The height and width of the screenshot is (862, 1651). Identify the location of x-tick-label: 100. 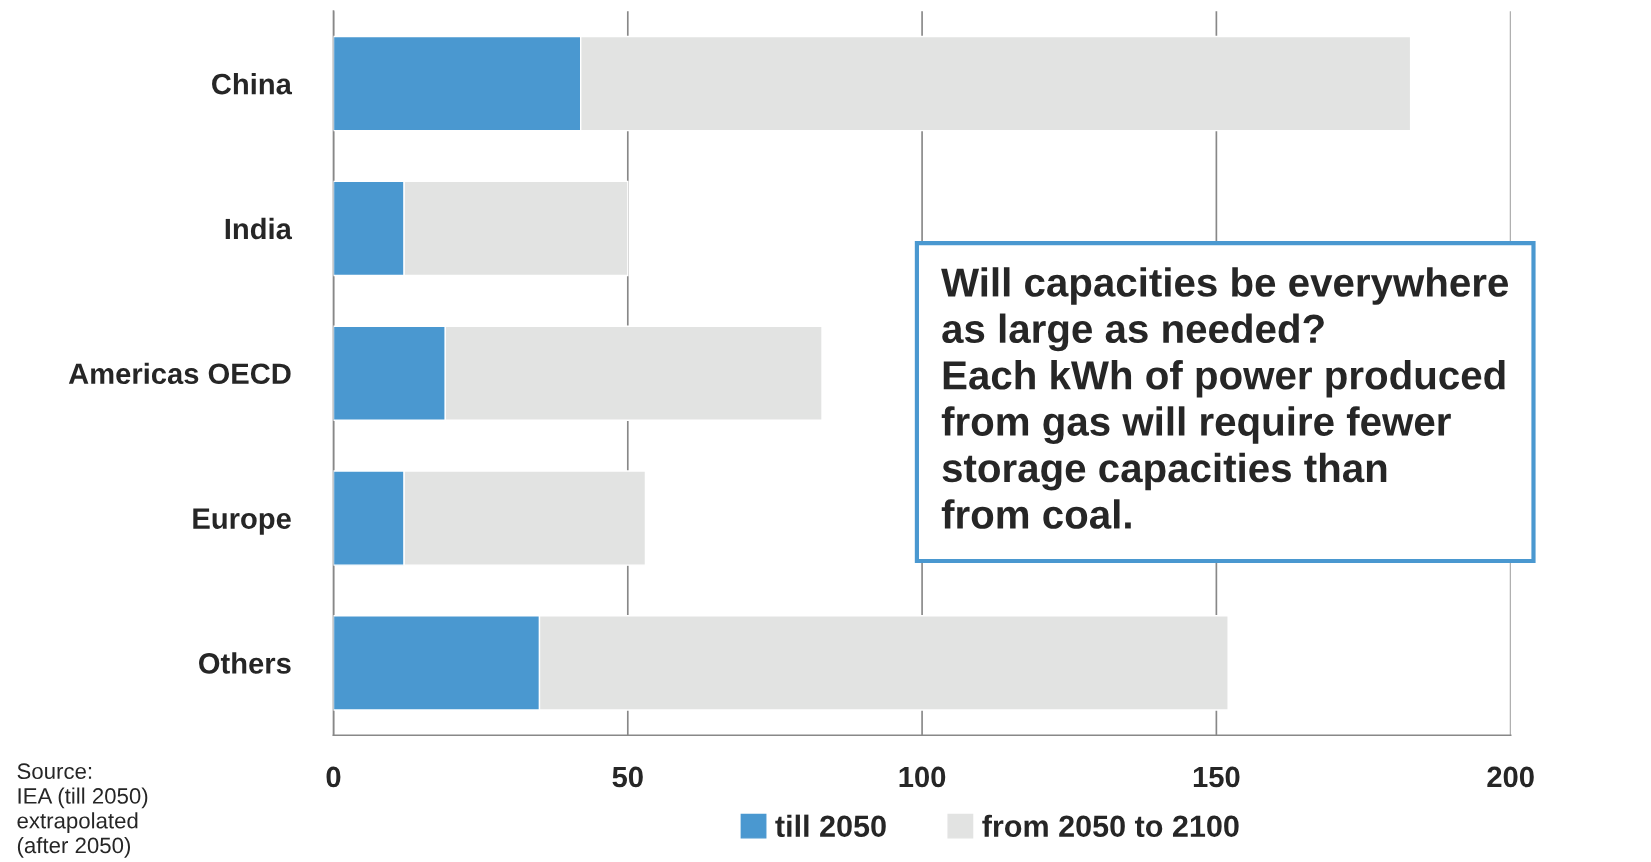
(922, 777).